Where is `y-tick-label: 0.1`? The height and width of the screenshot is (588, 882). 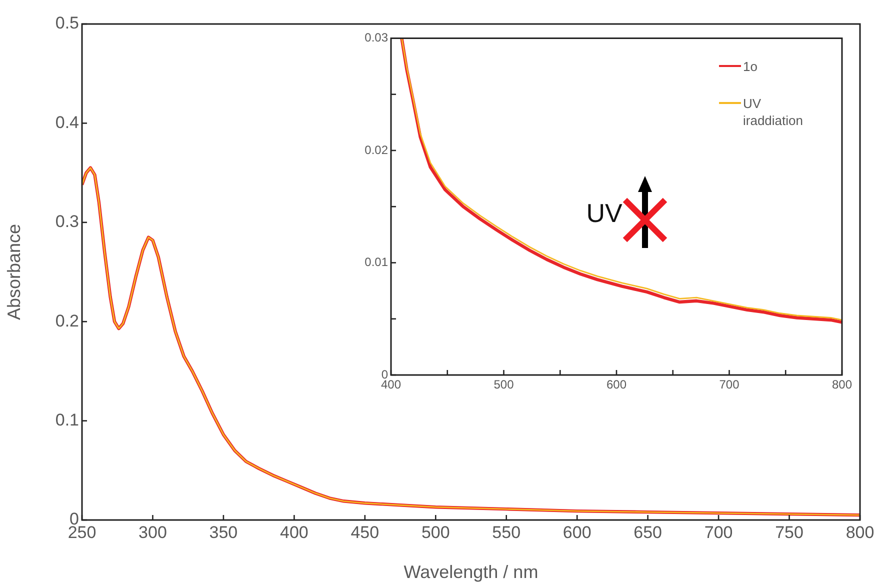 y-tick-label: 0.1 is located at coordinates (67, 420).